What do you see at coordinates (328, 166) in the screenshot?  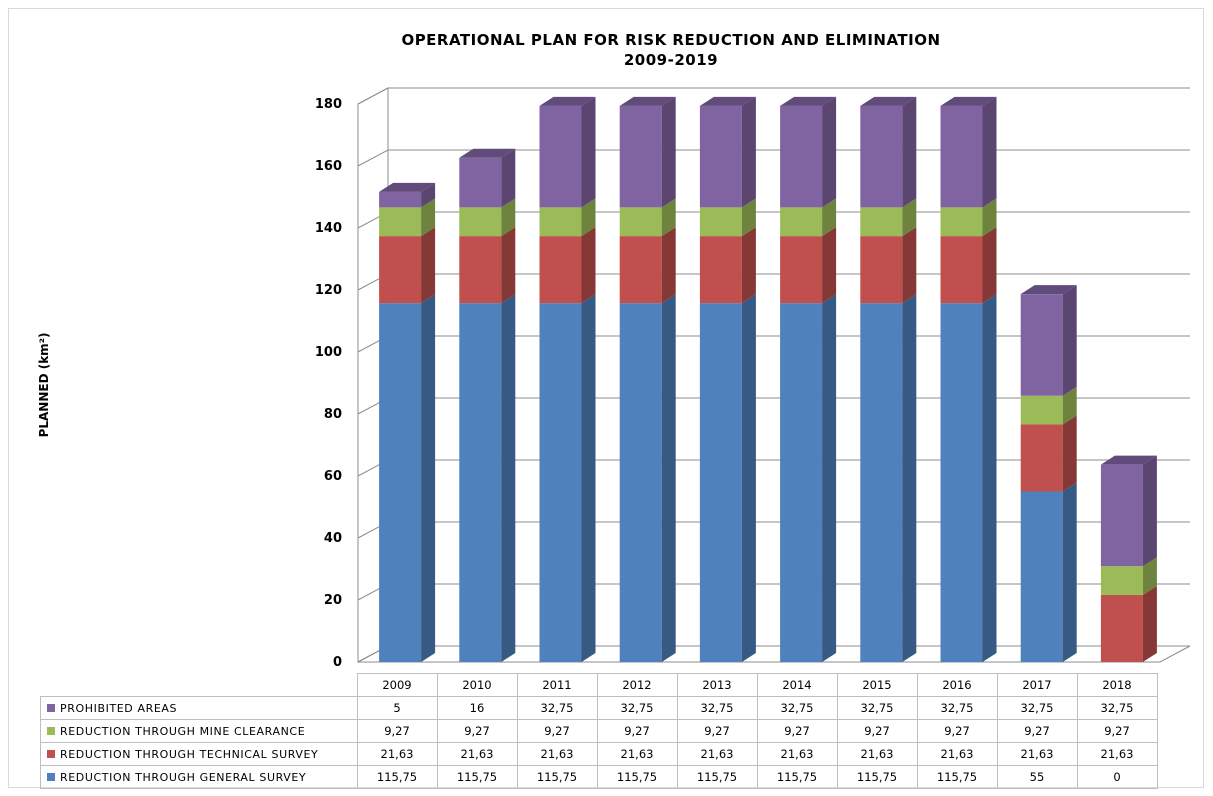 I see `y-tick-label: 160` at bounding box center [328, 166].